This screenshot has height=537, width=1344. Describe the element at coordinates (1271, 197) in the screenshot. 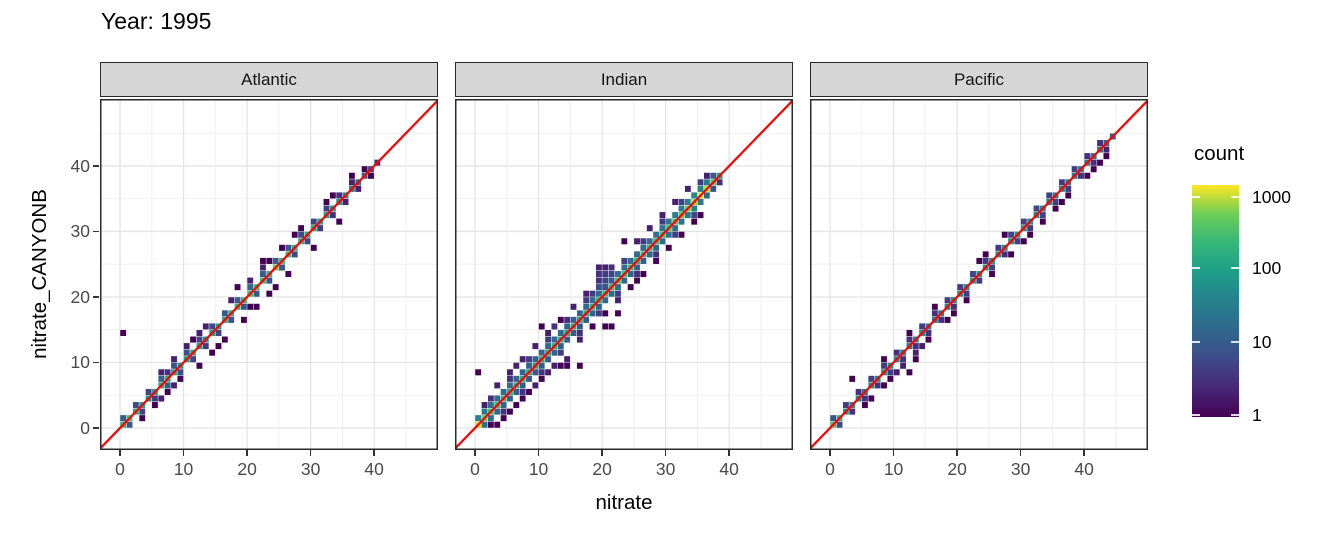

I see `legend-tick-label: 1000` at that location.